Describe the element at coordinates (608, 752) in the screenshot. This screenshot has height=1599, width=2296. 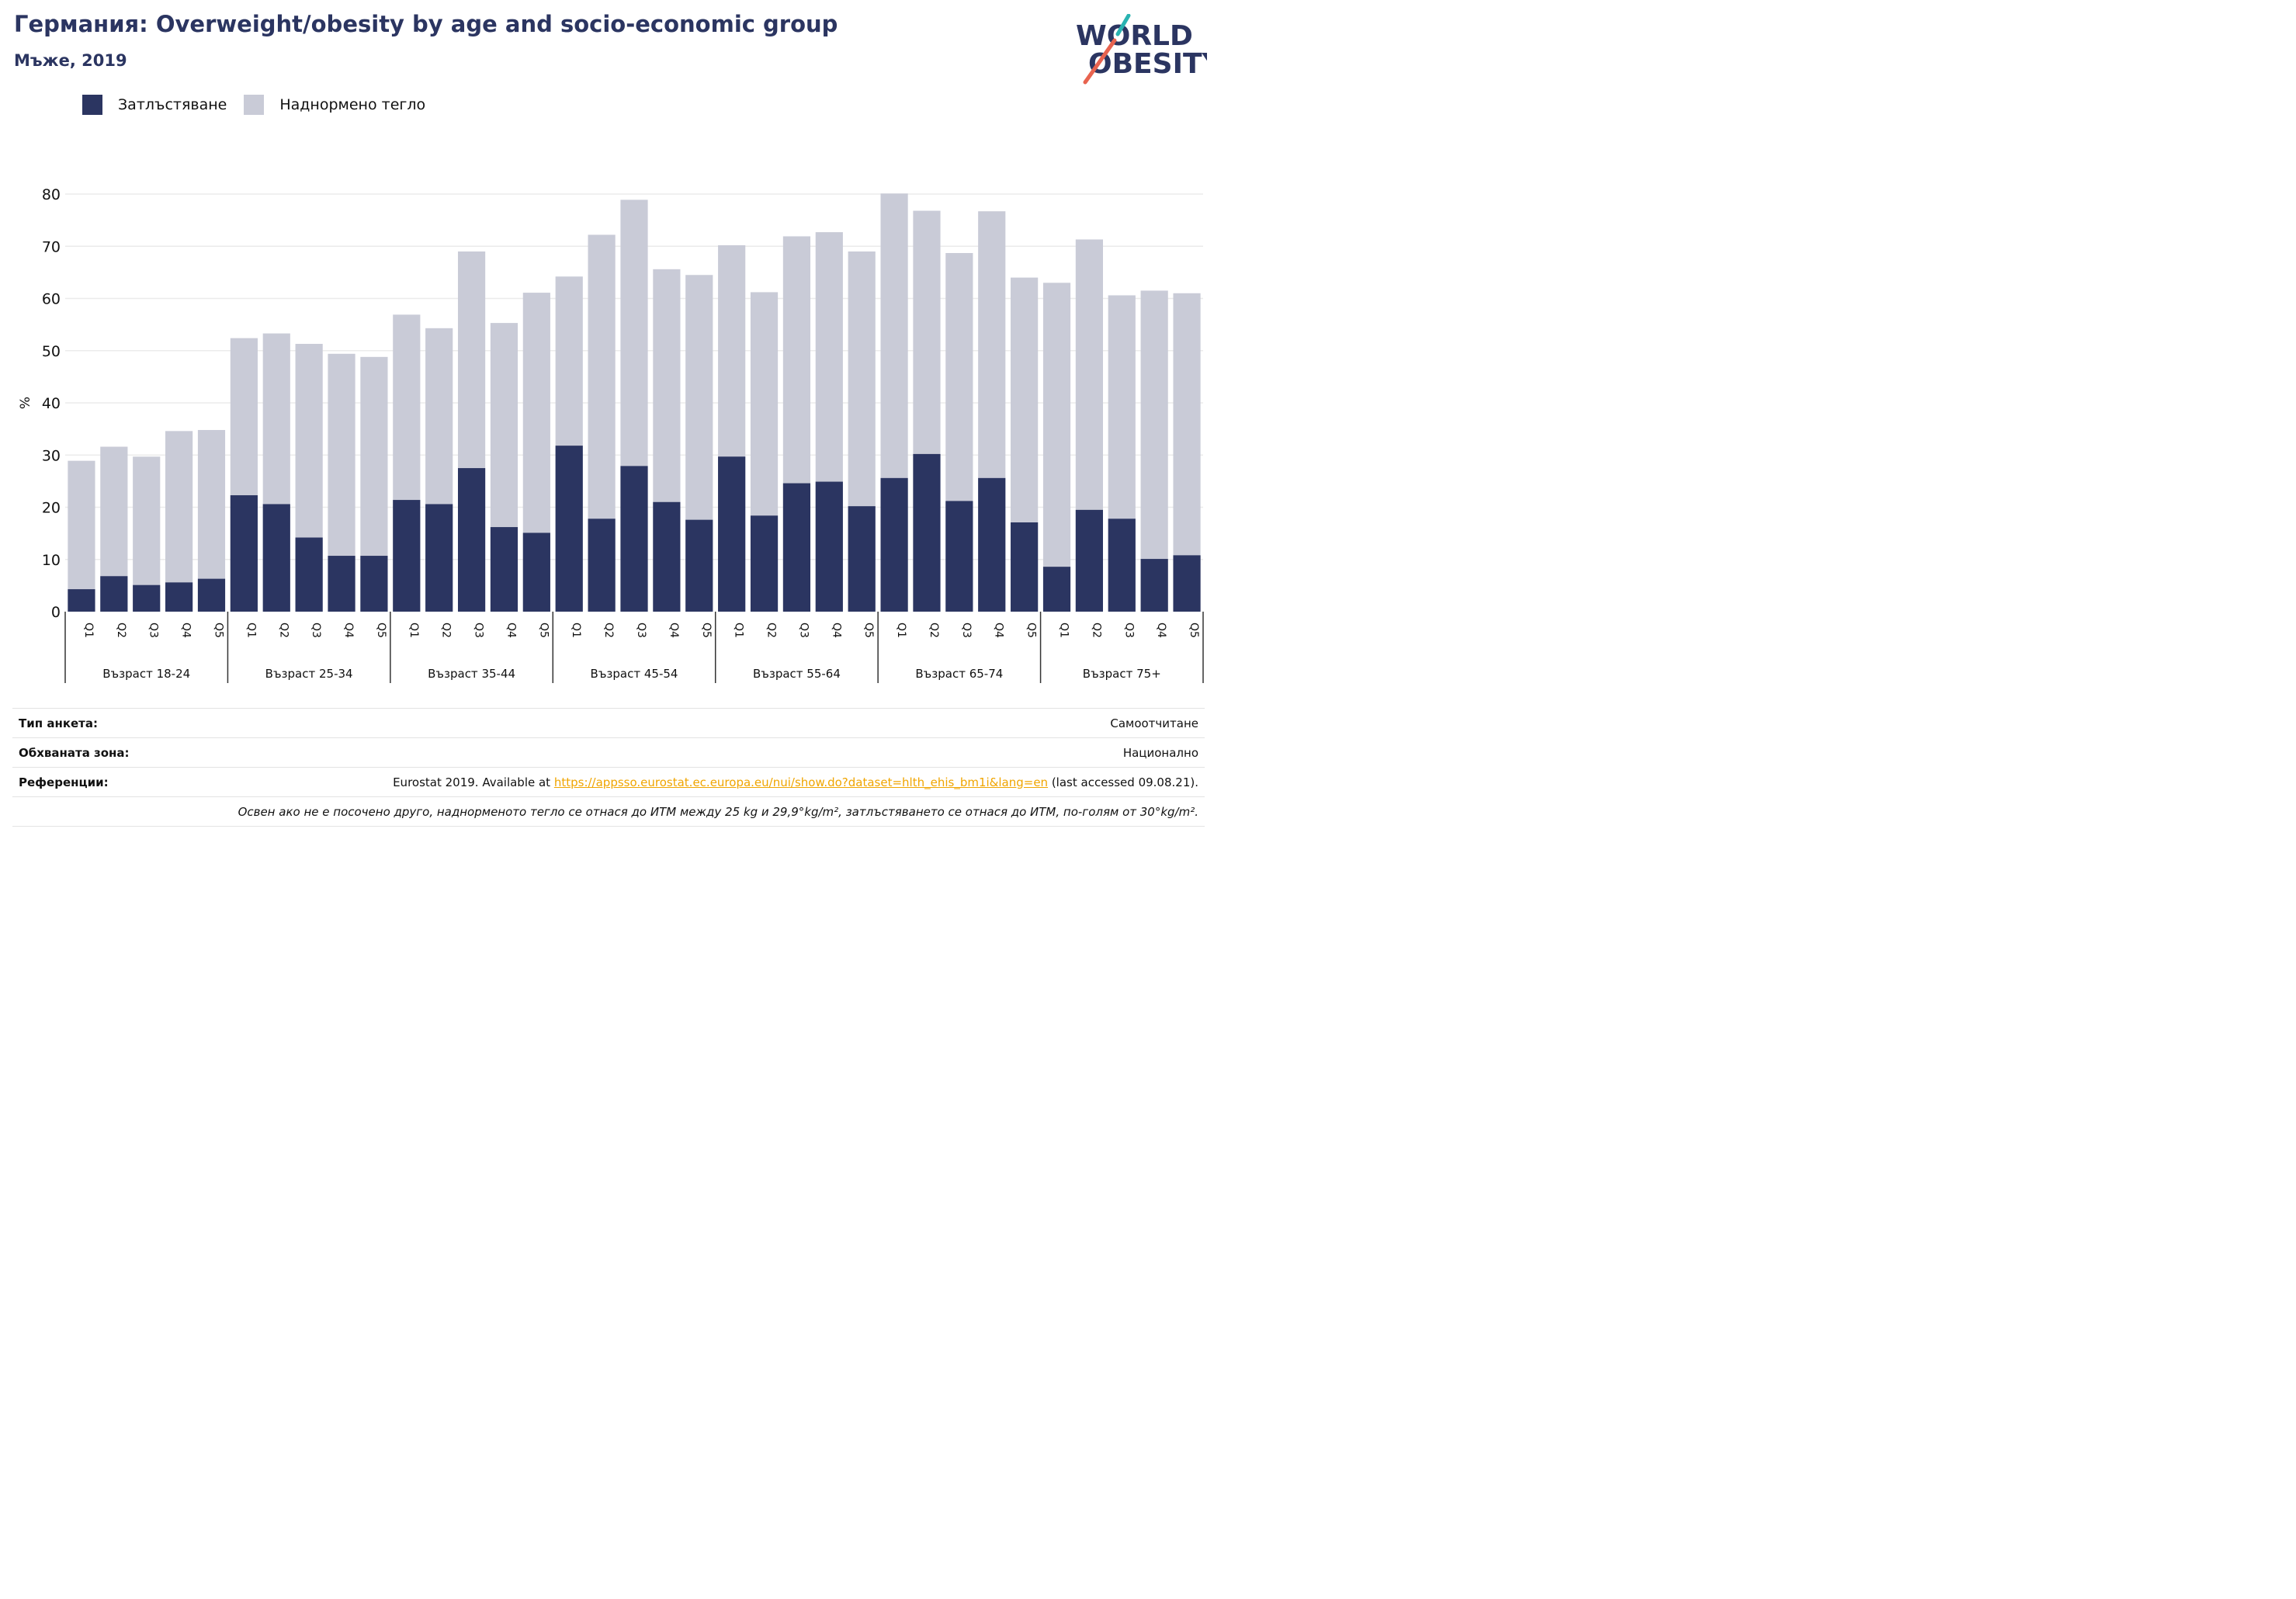
I see `footer-row-area: Обхваната зона: Национално` at that location.